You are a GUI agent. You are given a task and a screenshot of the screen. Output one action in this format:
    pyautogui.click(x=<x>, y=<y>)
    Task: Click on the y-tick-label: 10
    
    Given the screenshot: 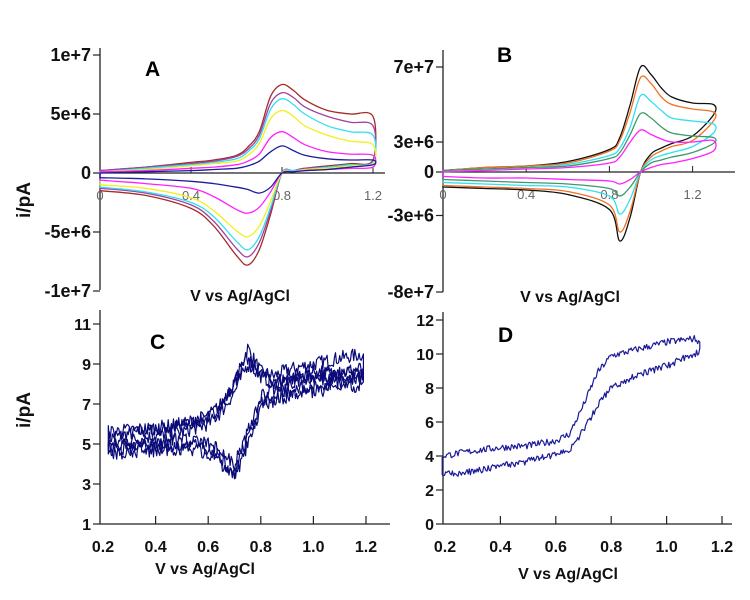 What is the action you would take?
    pyautogui.click(x=425, y=355)
    